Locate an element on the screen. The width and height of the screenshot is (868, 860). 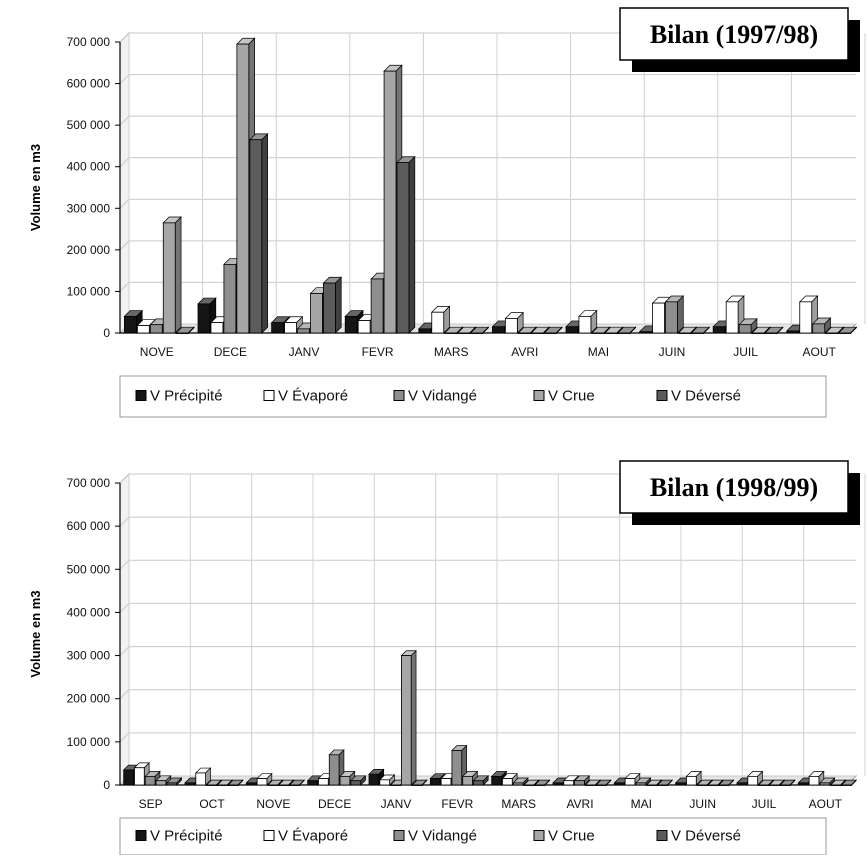
x-tick-label: JUIL is located at coordinates (745, 352).